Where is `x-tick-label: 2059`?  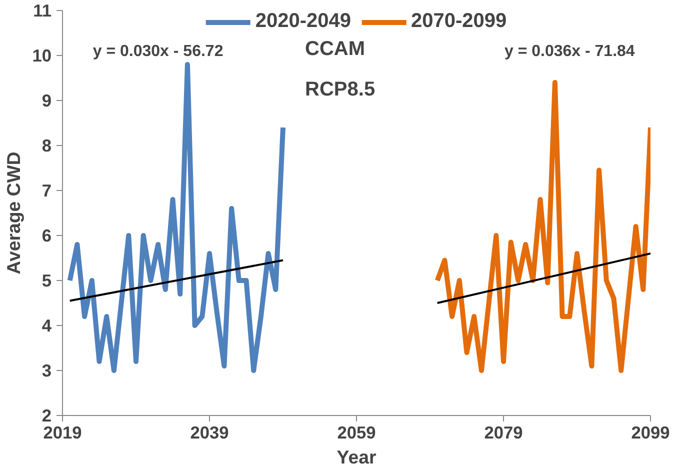
x-tick-label: 2059 is located at coordinates (356, 432).